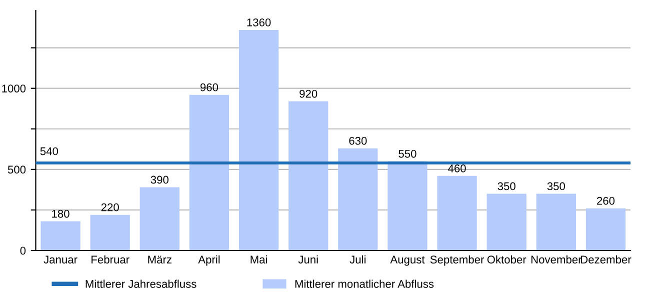  What do you see at coordinates (457, 168) in the screenshot?
I see `data-label: 460` at bounding box center [457, 168].